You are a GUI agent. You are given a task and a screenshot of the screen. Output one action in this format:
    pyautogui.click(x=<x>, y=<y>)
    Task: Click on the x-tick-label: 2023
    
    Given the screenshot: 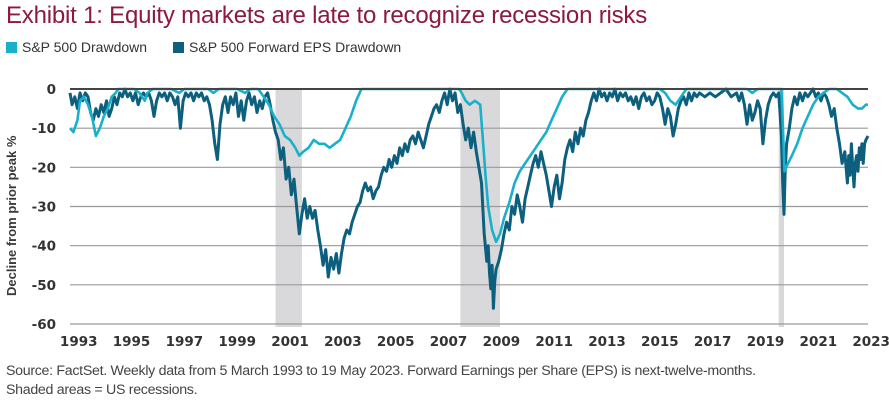 What is the action you would take?
    pyautogui.click(x=870, y=342)
    